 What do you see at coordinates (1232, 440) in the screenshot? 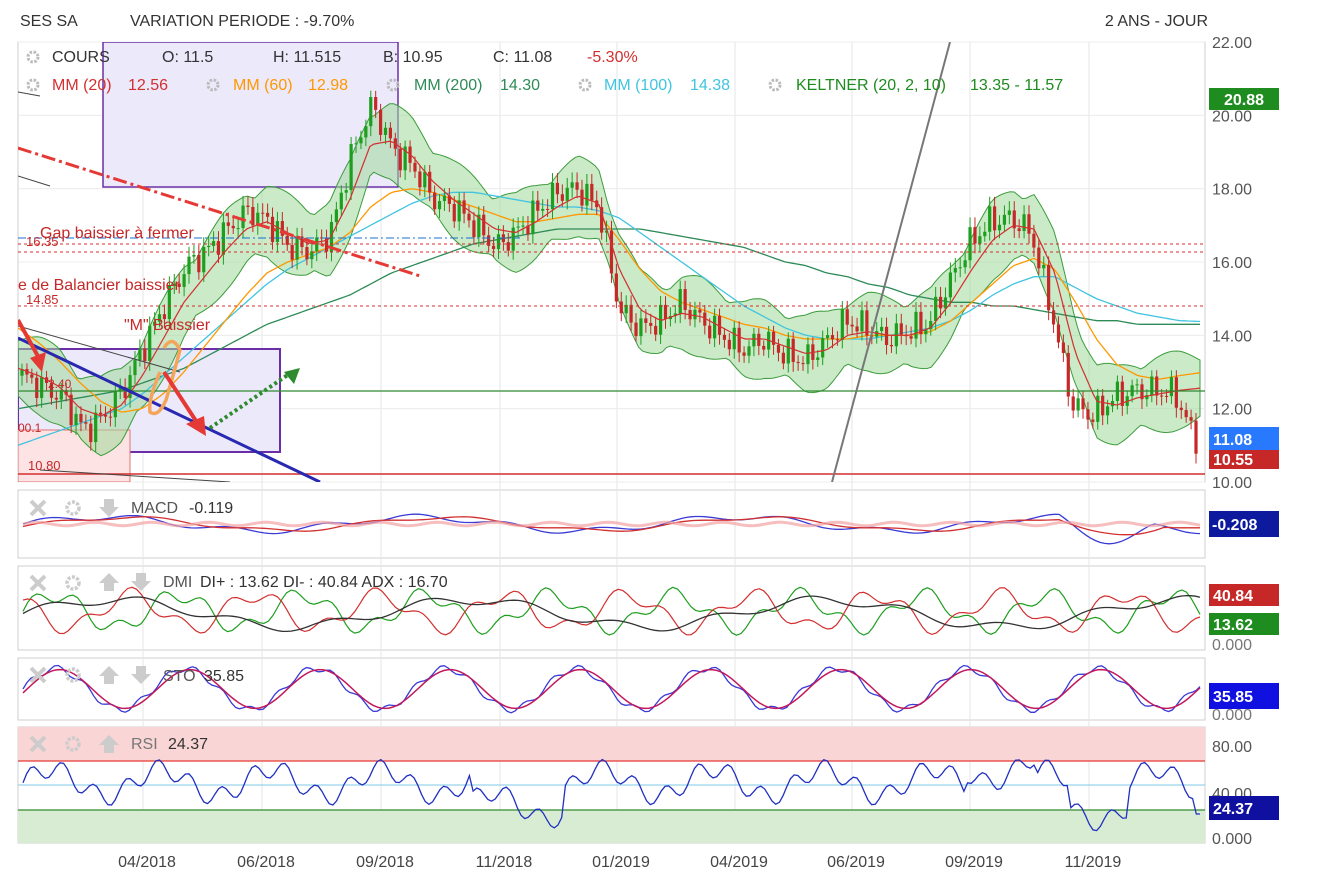
I see `price-badge-last-text: 11.08` at bounding box center [1232, 440].